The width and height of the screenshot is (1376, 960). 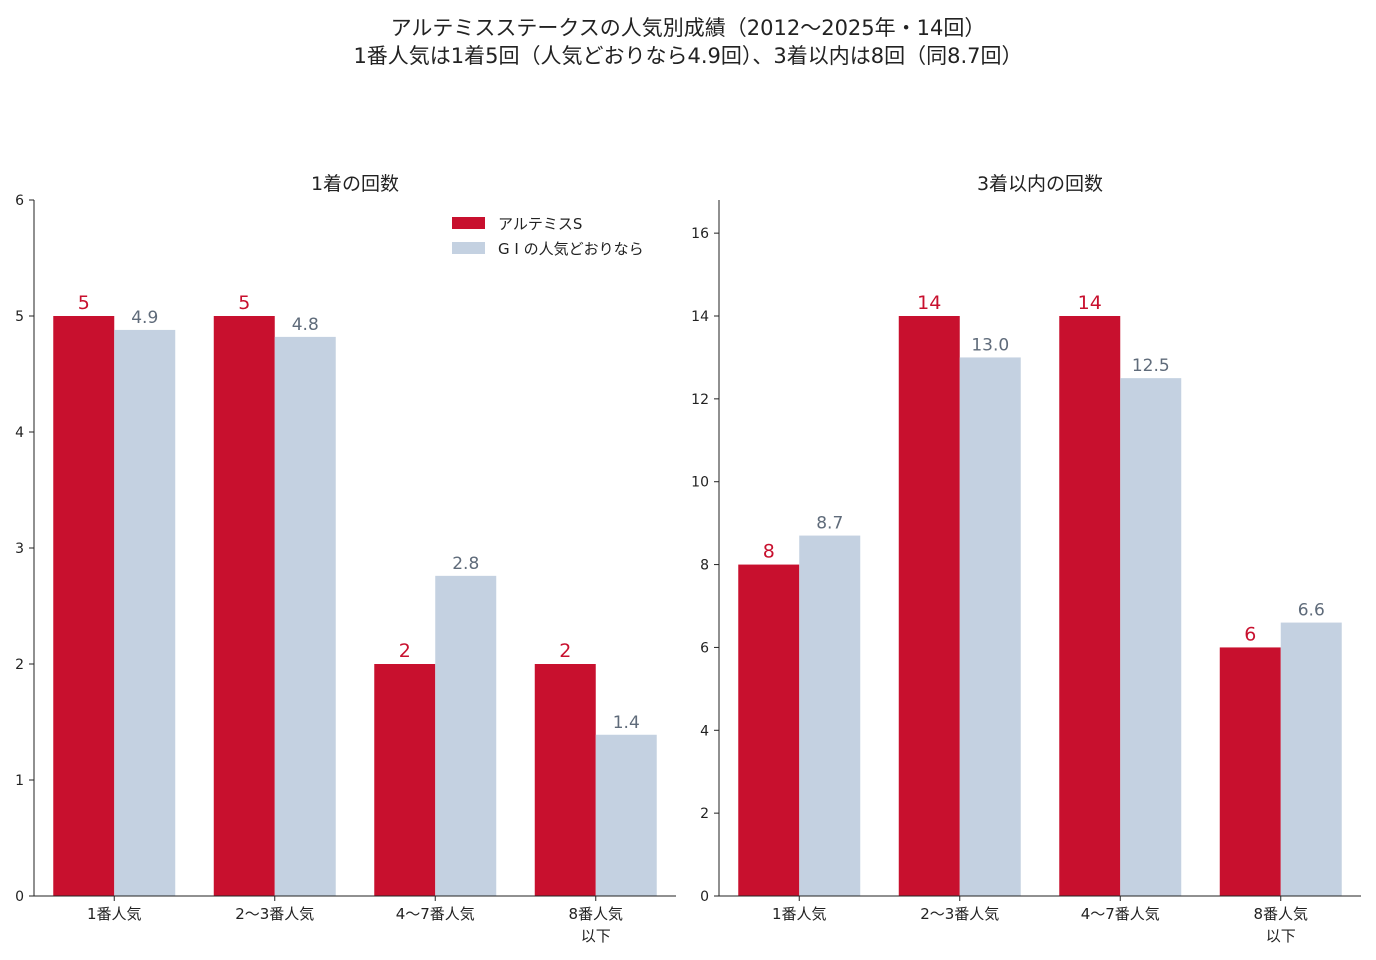 What do you see at coordinates (19, 317) in the screenshot?
I see `y-tick-label: 5` at bounding box center [19, 317].